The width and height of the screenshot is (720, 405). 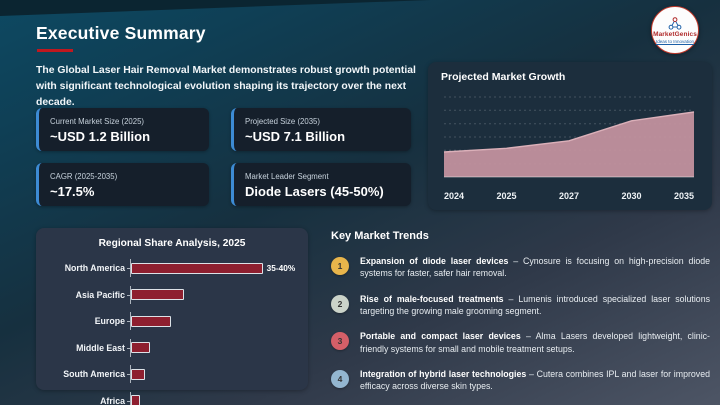 I want to click on bar-category-label: South America, so click(x=94, y=374).